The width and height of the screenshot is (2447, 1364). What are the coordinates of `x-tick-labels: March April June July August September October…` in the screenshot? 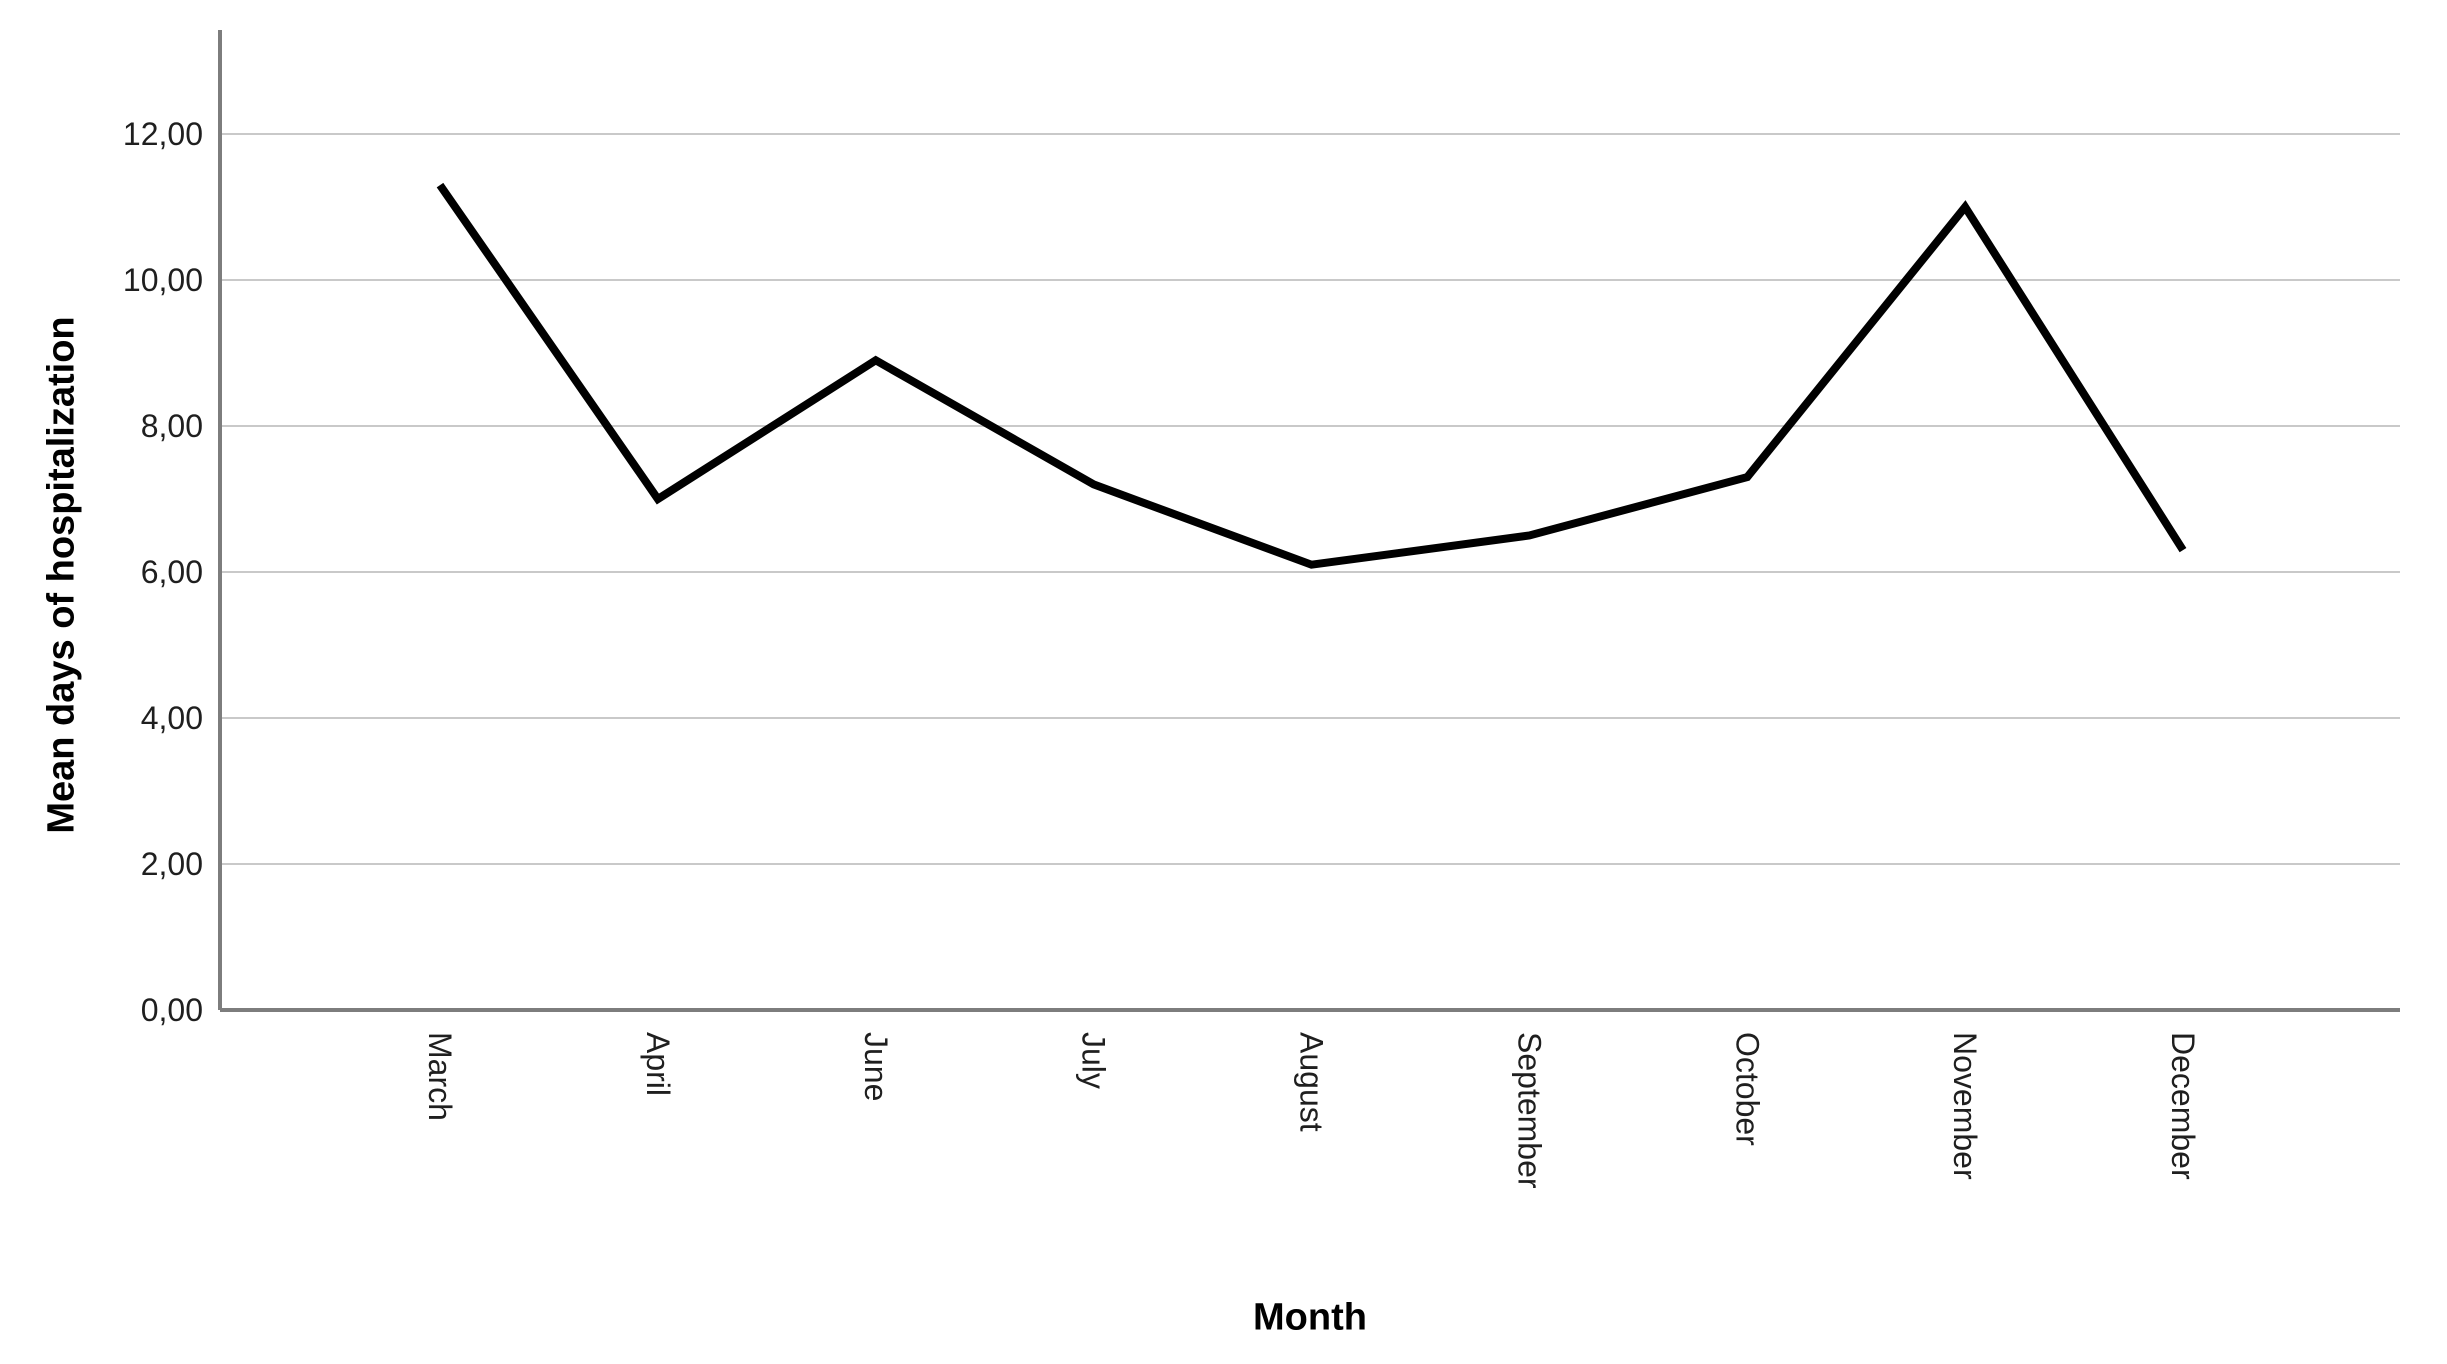 It's located at (1311, 1110).